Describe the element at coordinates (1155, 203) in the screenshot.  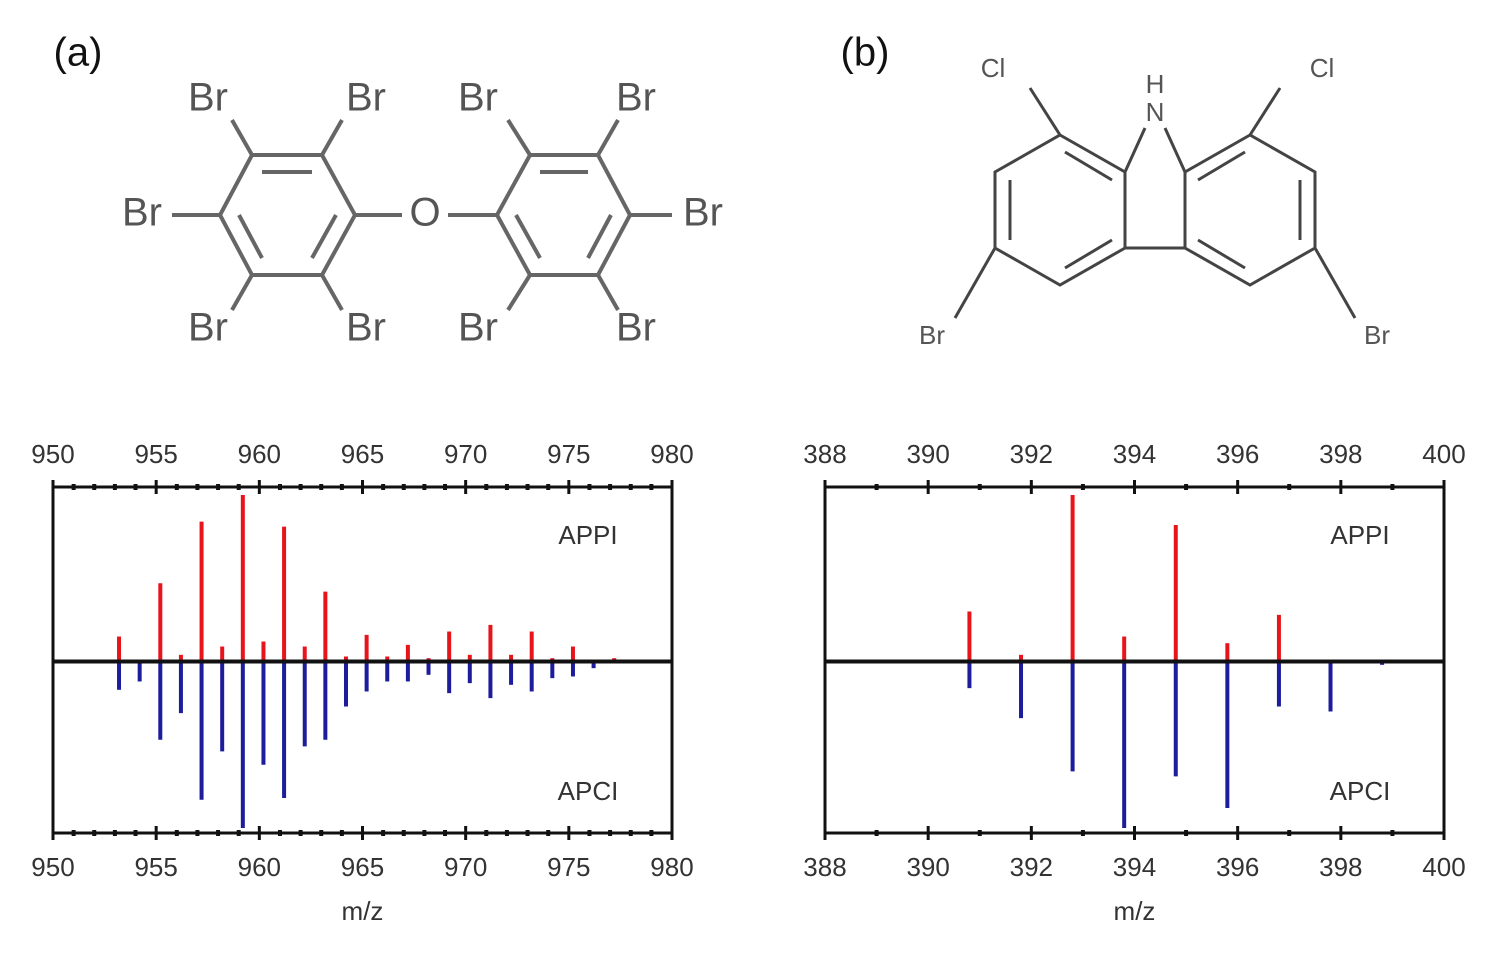
I see `molecule-b-bonds` at that location.